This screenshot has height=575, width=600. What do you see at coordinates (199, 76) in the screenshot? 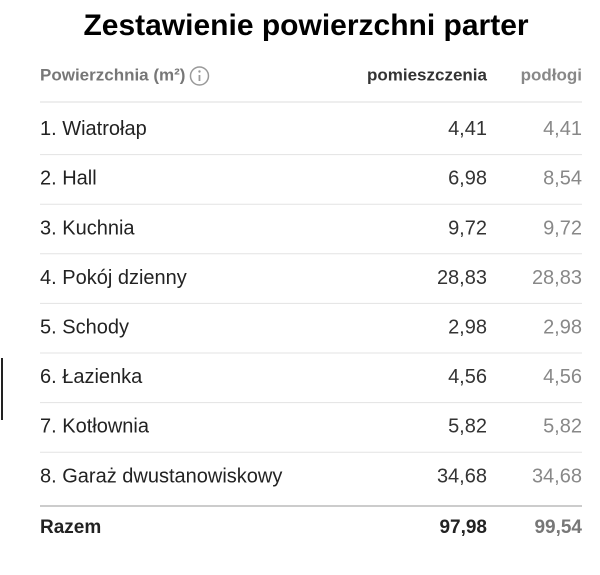
I see `info-icon` at bounding box center [199, 76].